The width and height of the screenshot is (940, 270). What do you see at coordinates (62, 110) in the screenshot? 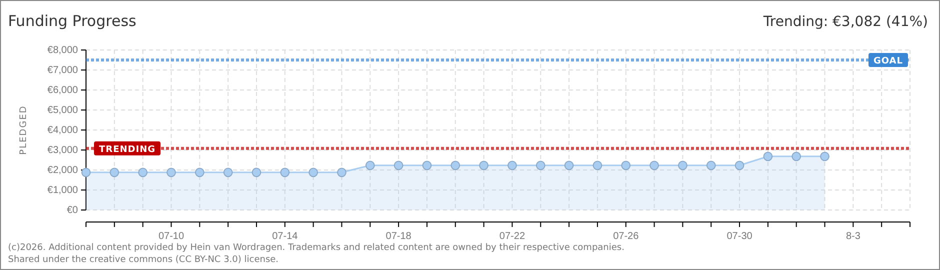
I see `y-tick-label: €5,000` at bounding box center [62, 110].